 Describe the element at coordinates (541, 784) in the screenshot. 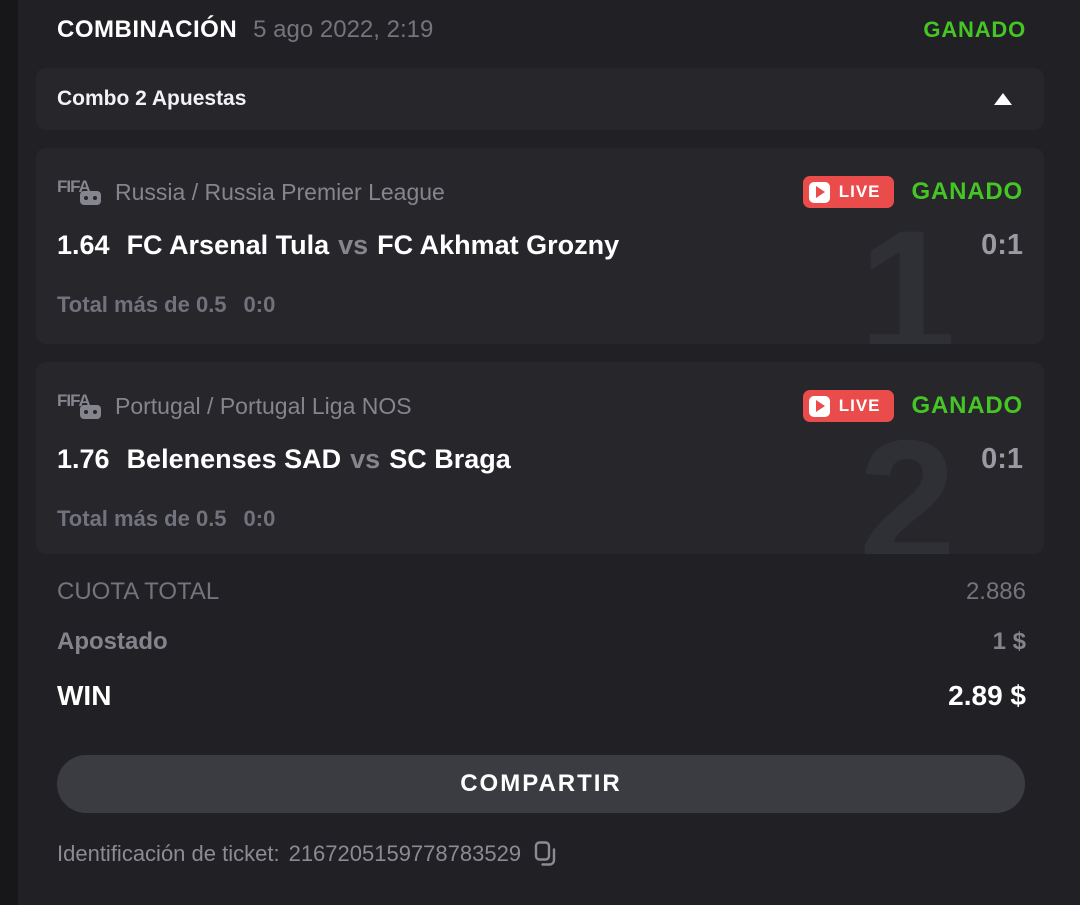

I see `share-button: COMPARTIR` at that location.